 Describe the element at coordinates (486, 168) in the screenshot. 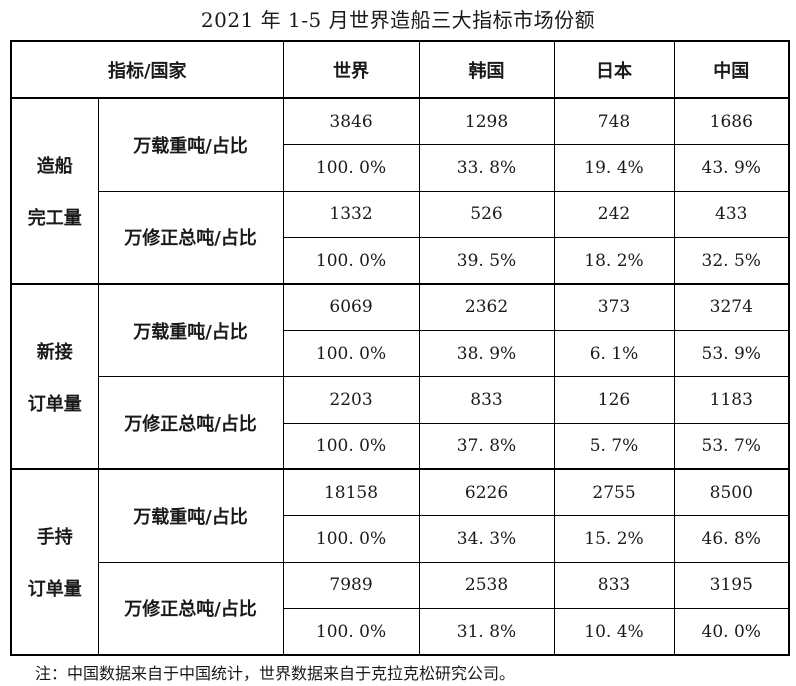

I see `share-cell: 33. 8%` at that location.